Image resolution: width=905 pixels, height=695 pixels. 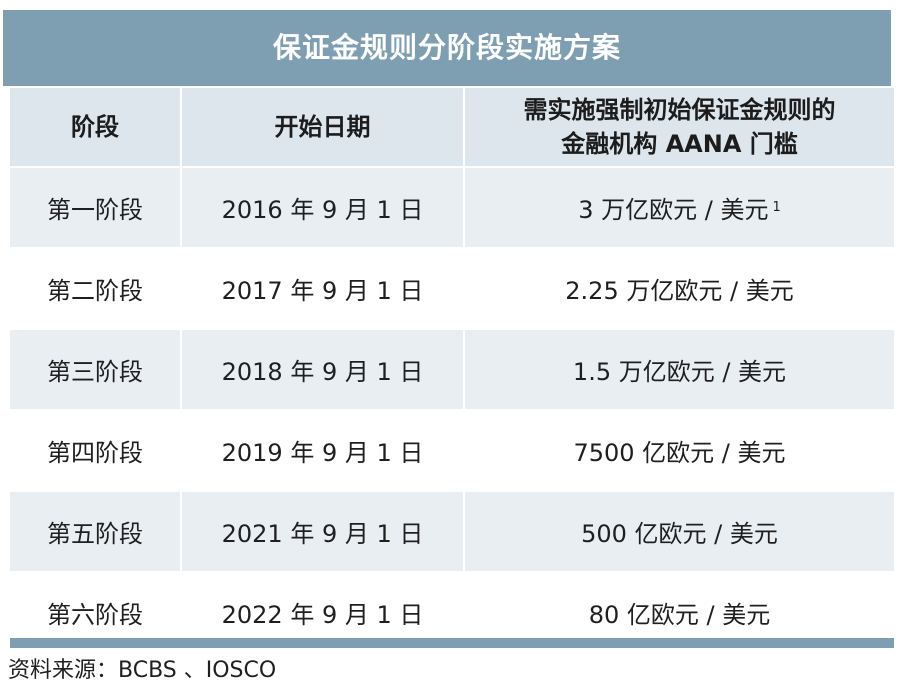 What do you see at coordinates (95, 210) in the screenshot?
I see `phase-cell: 第一阶段` at bounding box center [95, 210].